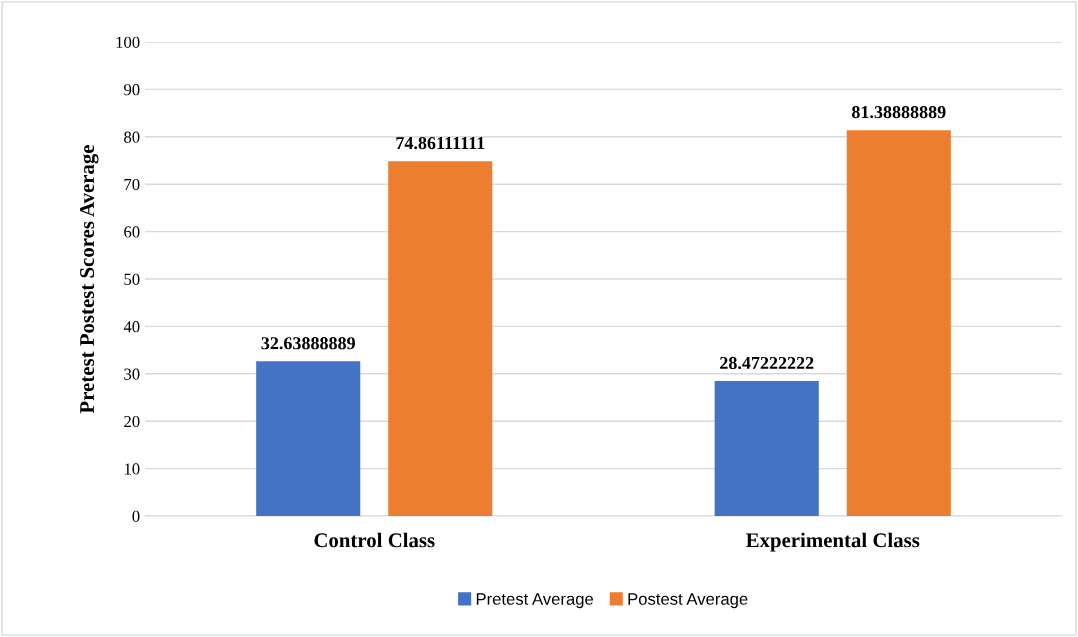 The image size is (1078, 637). What do you see at coordinates (131, 327) in the screenshot?
I see `y-tick-label: 40` at bounding box center [131, 327].